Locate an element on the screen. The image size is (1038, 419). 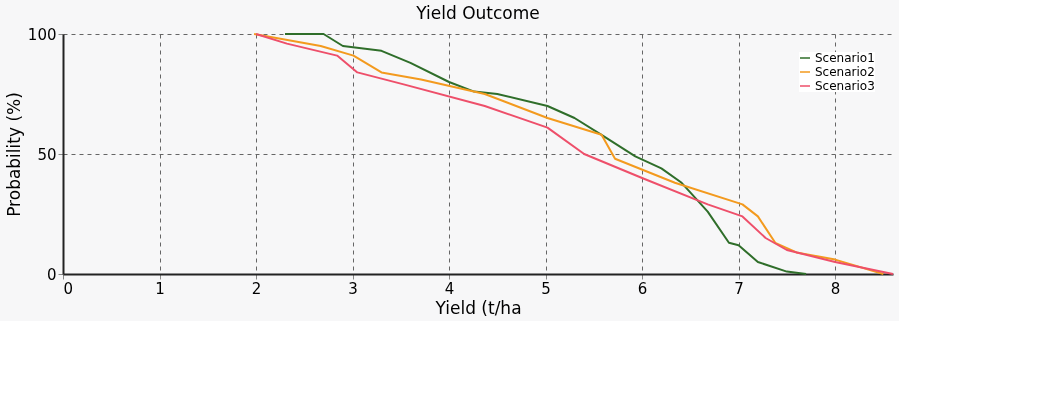
y-tick-label: 0 is located at coordinates (51, 274).